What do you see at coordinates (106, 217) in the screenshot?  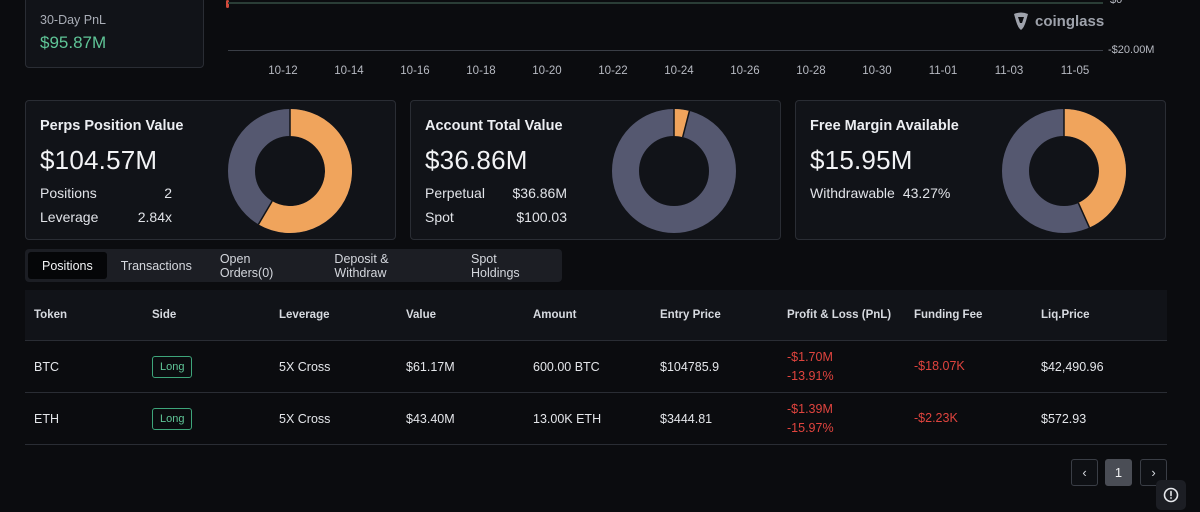 I see `perps-leverage-row: Leverage 2.84x` at bounding box center [106, 217].